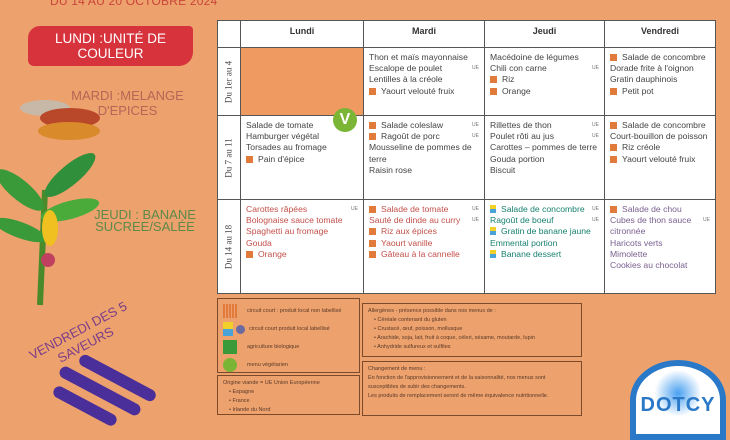  Describe the element at coordinates (544, 147) in the screenshot. I see `menu-item: Carottes – pommes de terre` at that location.